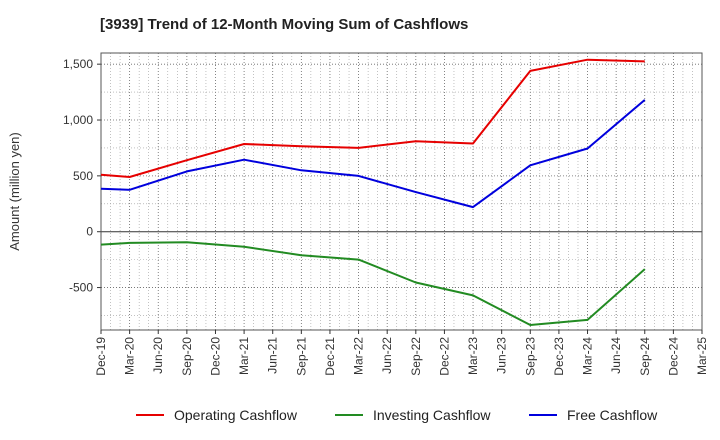 This screenshot has width=720, height=440. I want to click on legend-item: Operating Cashflow, so click(216, 415).